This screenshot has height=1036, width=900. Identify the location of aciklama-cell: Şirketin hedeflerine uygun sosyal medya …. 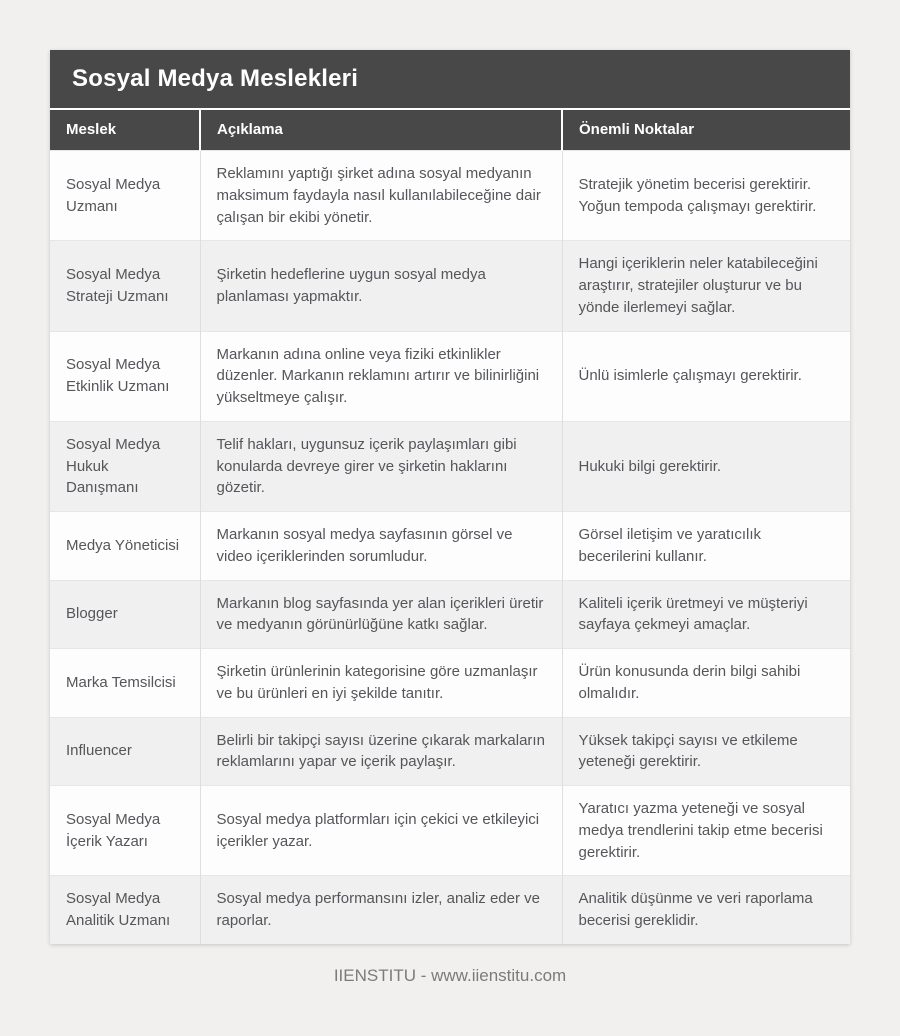
(380, 285).